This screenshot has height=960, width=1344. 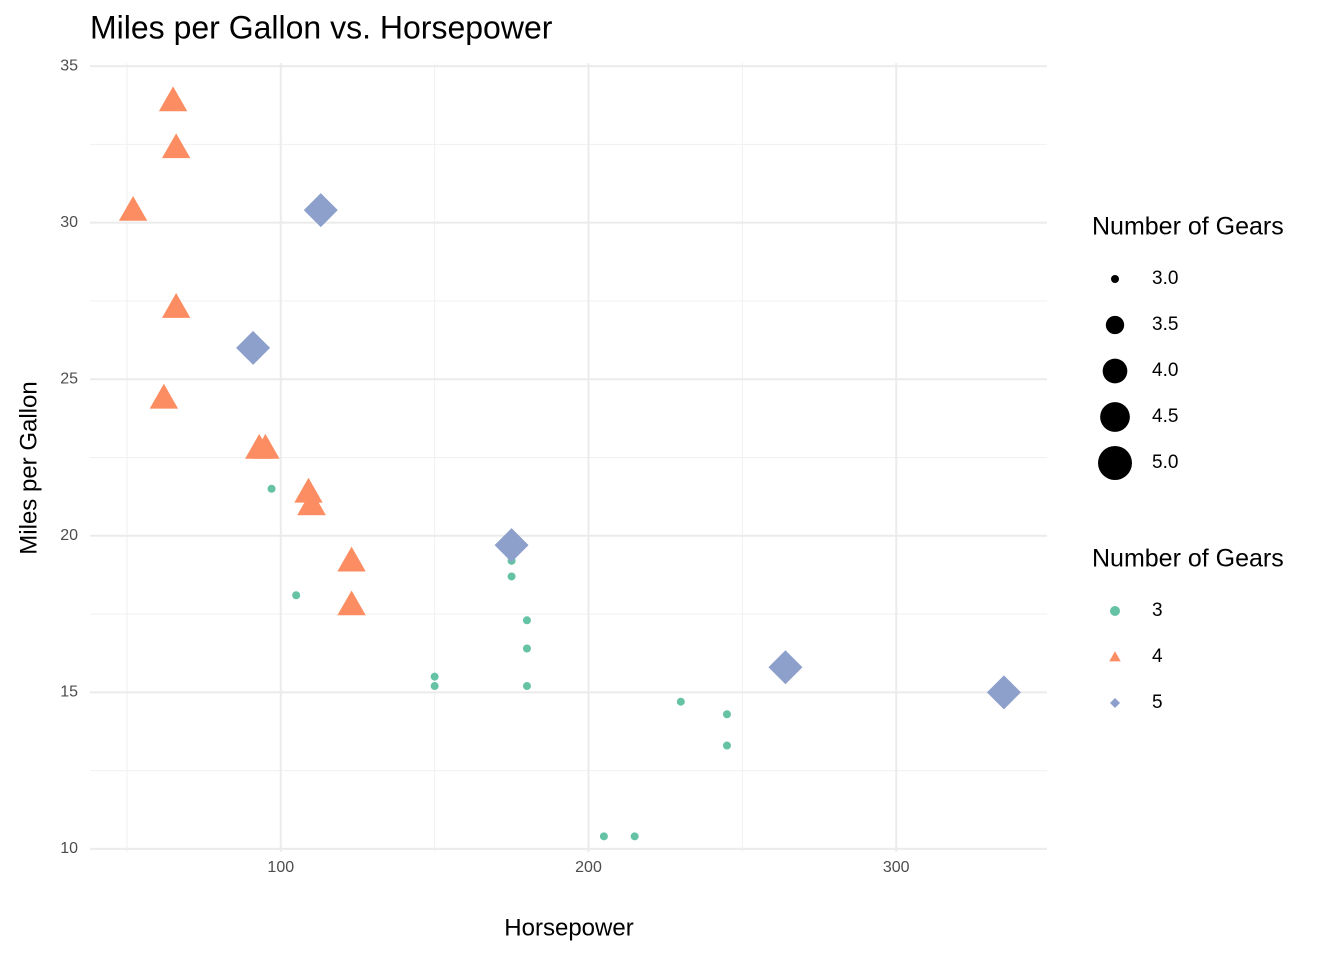 I want to click on x-axis-label: Horsepower, so click(x=568, y=927).